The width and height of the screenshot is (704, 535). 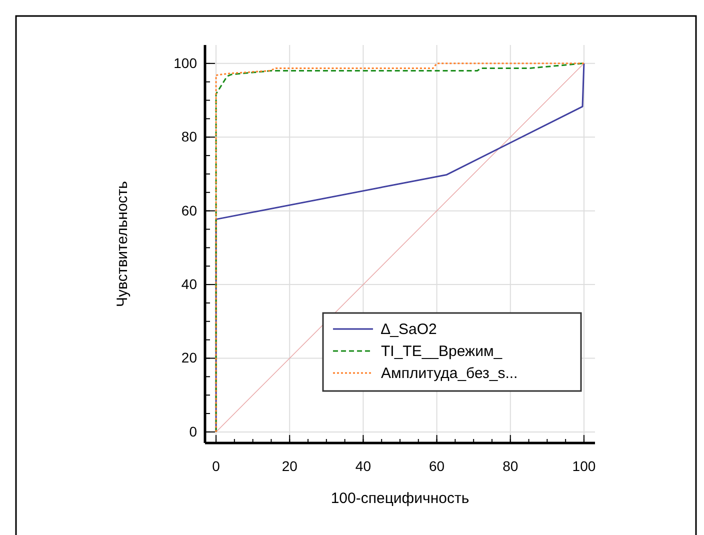 I want to click on legend-label: TI_TE__Врежим_, so click(x=442, y=351).